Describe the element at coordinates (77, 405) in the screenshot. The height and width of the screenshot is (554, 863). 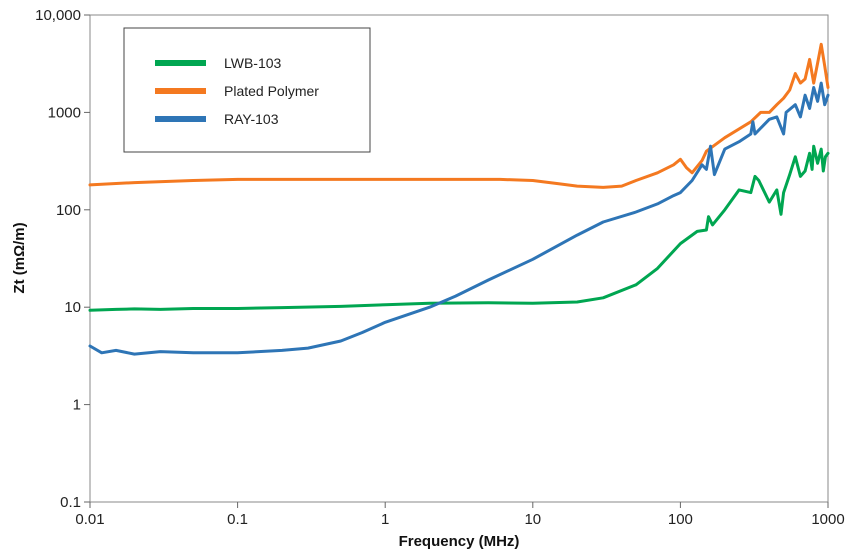
I see `y-tick-label: 1` at that location.